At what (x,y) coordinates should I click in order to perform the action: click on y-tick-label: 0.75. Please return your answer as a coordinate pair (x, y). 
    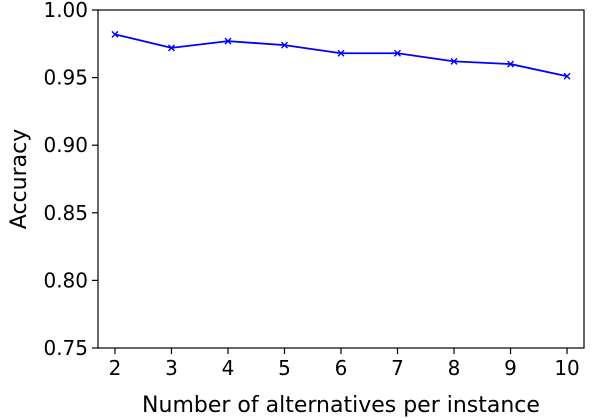
    Looking at the image, I should click on (65, 348).